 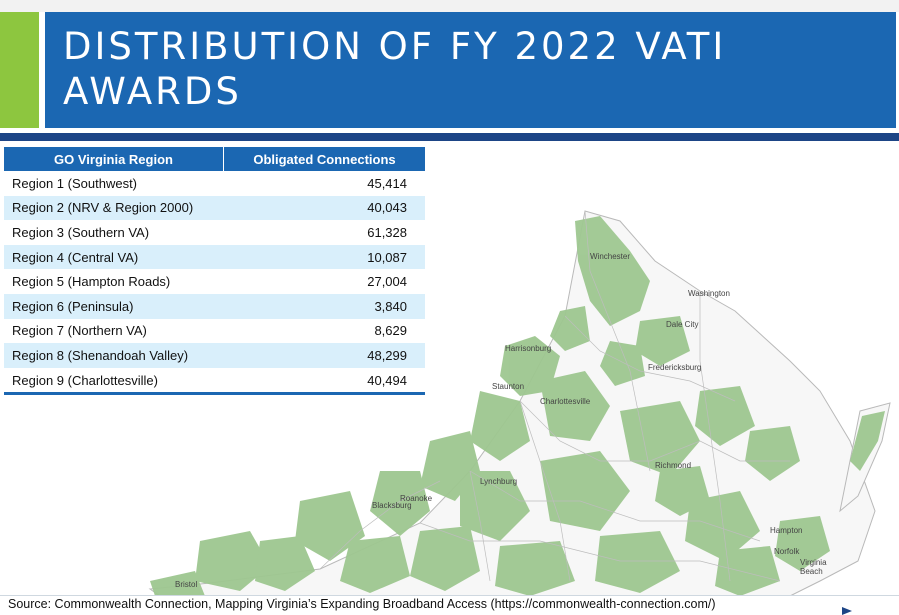 What do you see at coordinates (186, 584) in the screenshot?
I see `svg-text: Bristol` at bounding box center [186, 584].